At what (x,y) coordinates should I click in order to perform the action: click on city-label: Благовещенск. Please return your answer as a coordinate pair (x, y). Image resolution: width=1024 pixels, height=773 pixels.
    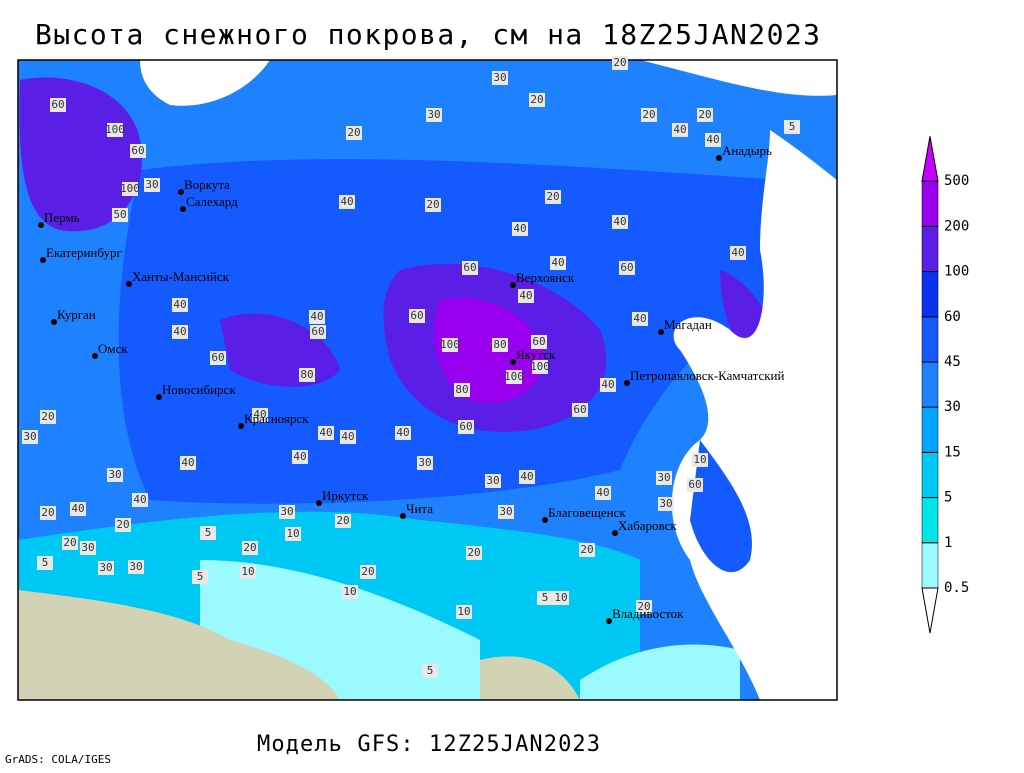
    Looking at the image, I should click on (587, 512).